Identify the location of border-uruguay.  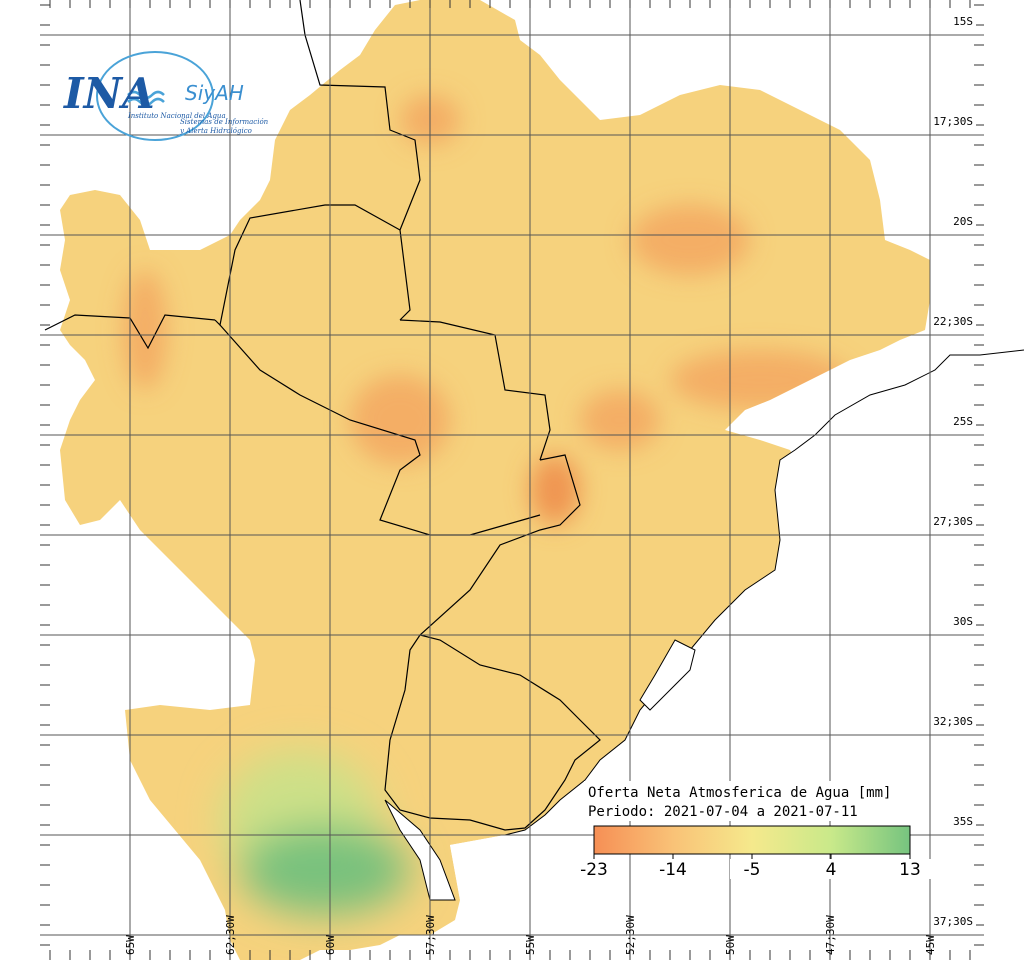
(492, 732).